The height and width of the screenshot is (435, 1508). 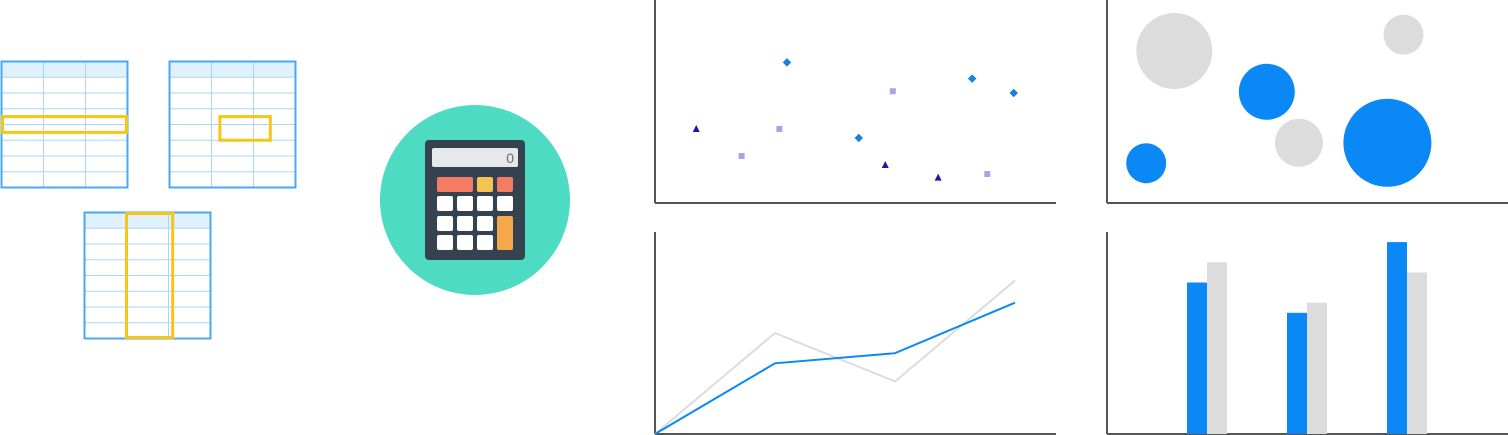 I want to click on spreadsheet-cell-selection-icon, so click(x=233, y=125).